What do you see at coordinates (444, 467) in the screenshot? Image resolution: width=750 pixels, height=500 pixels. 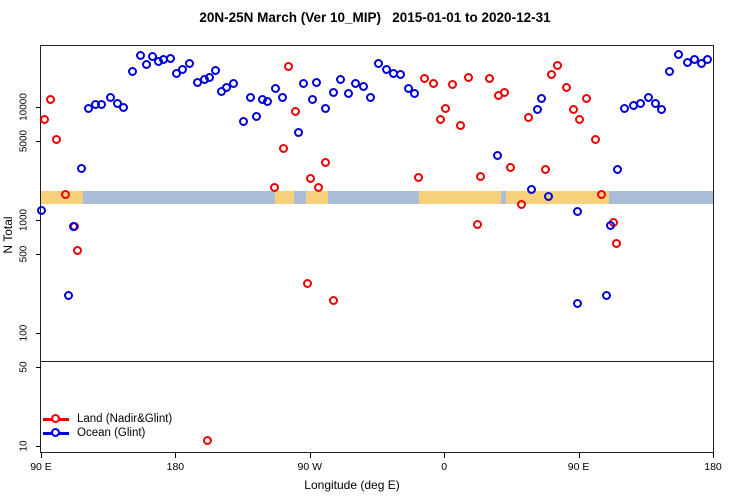 I see `x-tick-label: 0` at bounding box center [444, 467].